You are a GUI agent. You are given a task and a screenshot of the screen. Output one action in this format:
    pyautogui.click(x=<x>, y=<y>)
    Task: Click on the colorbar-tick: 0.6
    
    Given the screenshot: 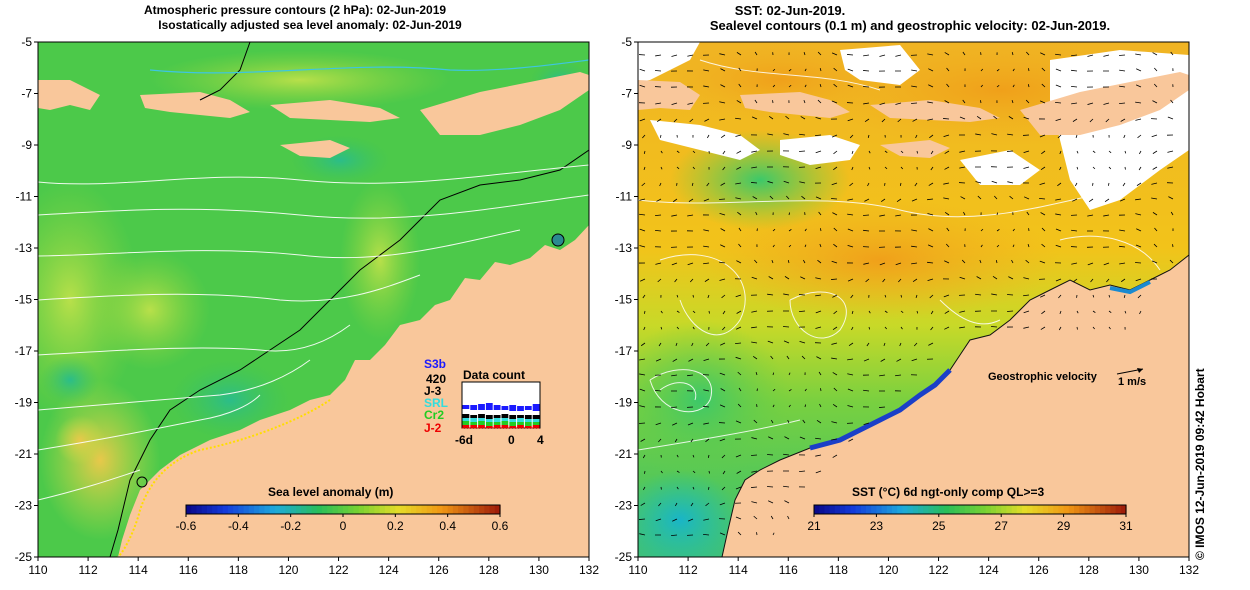 What is the action you would take?
    pyautogui.click(x=500, y=526)
    